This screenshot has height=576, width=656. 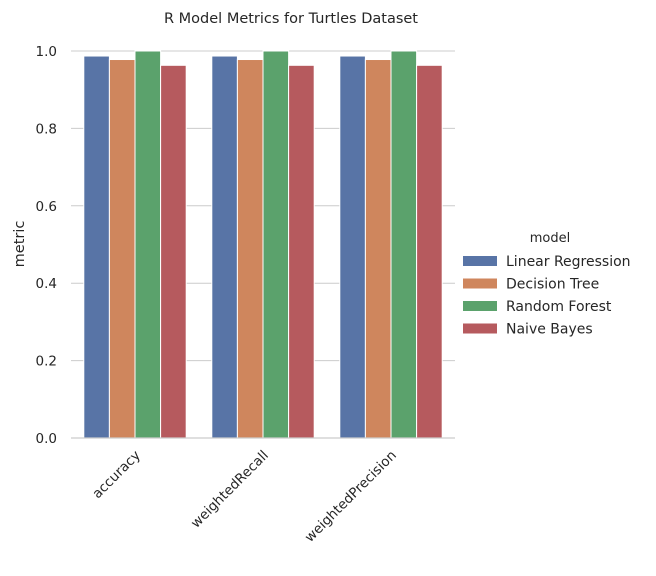 I want to click on y-tick-label: 0.8, so click(x=46, y=129).